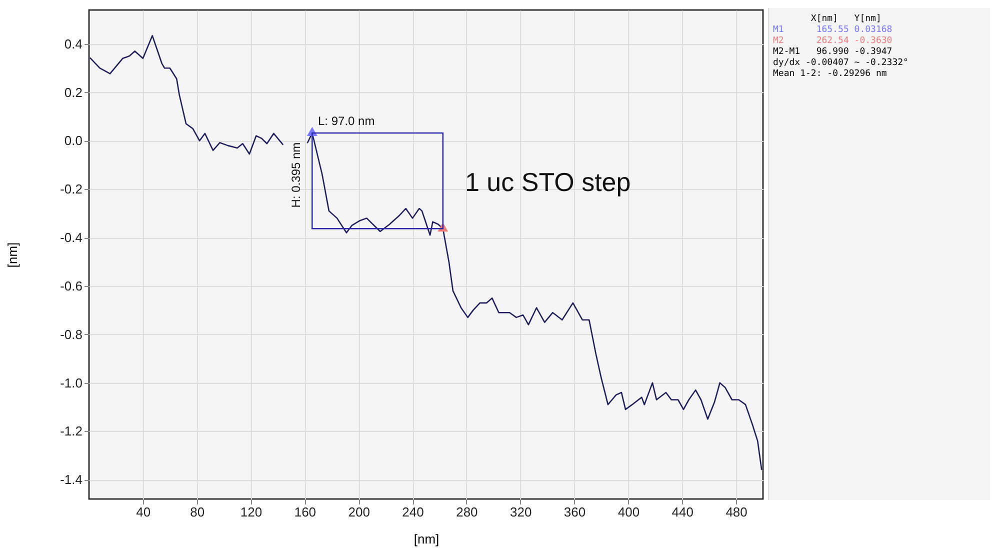  Describe the element at coordinates (296, 175) in the screenshot. I see `annotation: H: 0.395 nm` at that location.